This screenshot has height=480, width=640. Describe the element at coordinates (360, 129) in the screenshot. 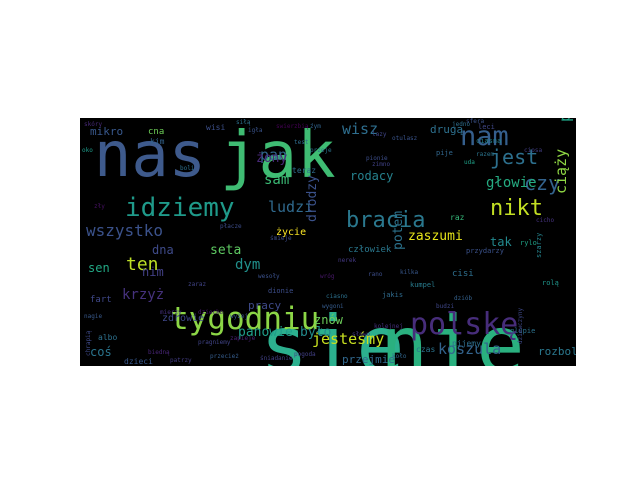

I see `cloud-word: wisz` at that location.